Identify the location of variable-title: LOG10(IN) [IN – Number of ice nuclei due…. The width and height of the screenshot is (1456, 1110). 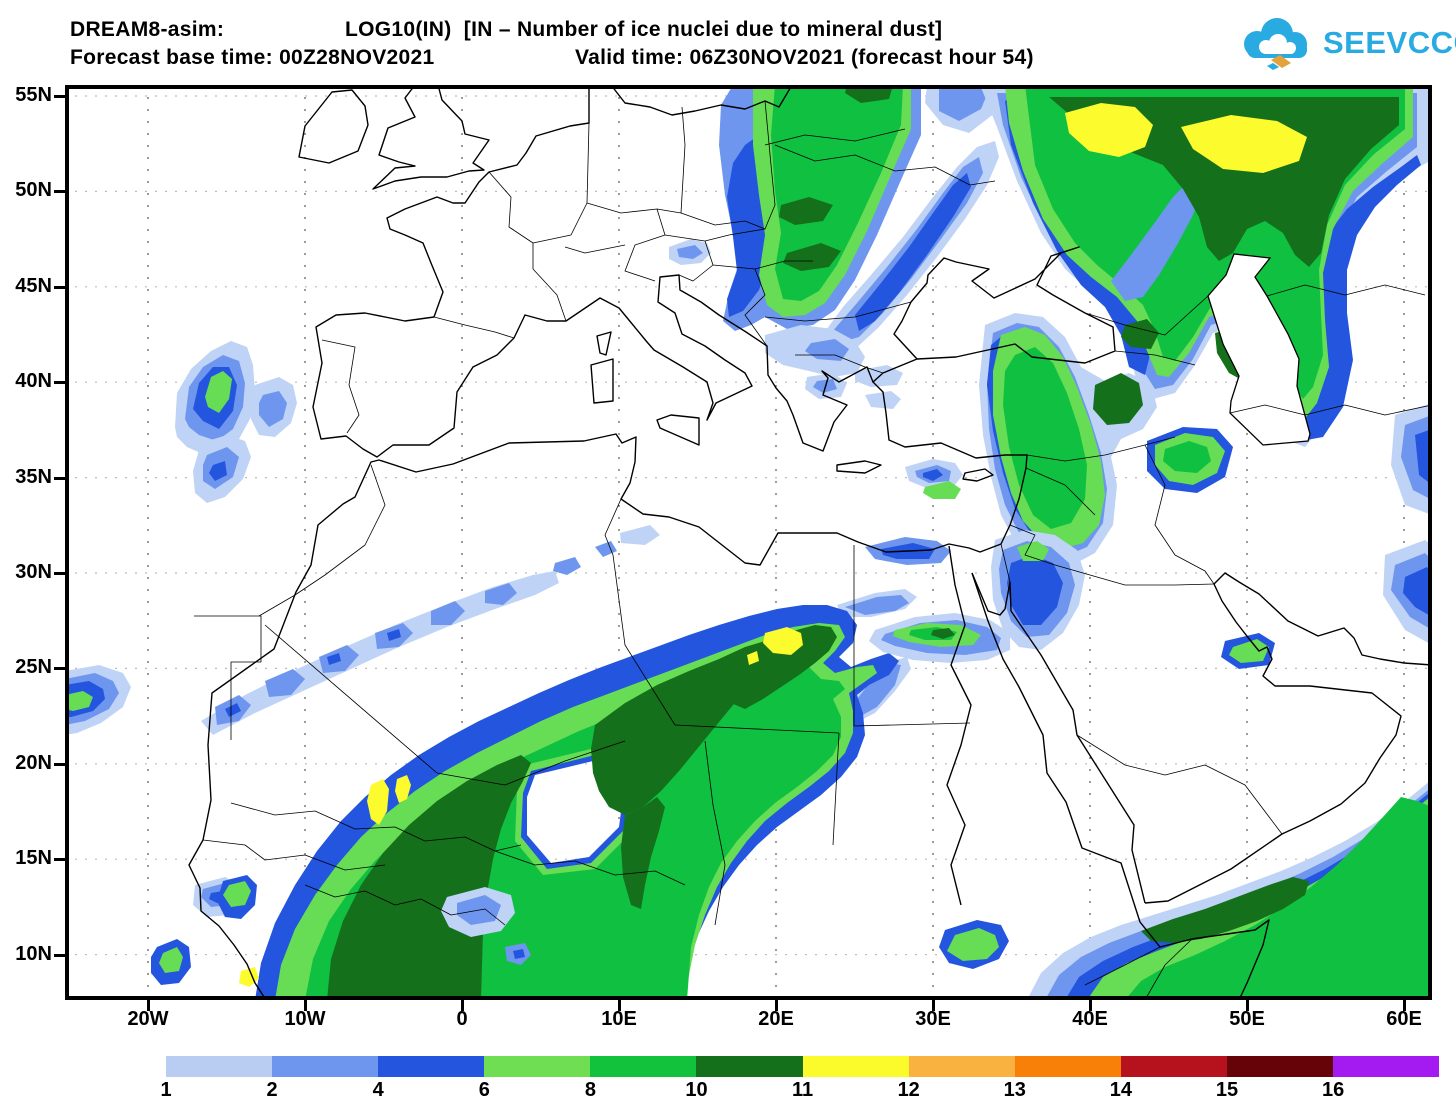
(644, 29).